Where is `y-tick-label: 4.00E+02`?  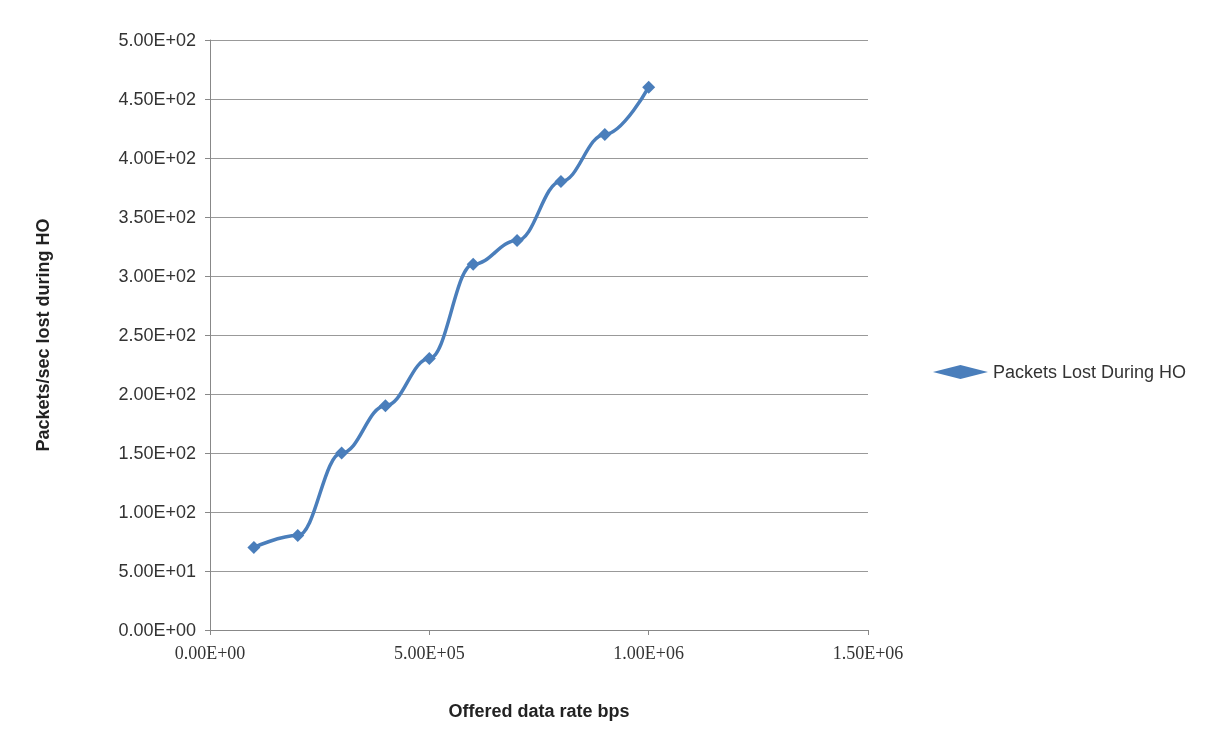
y-tick-label: 4.00E+02 is located at coordinates (157, 158).